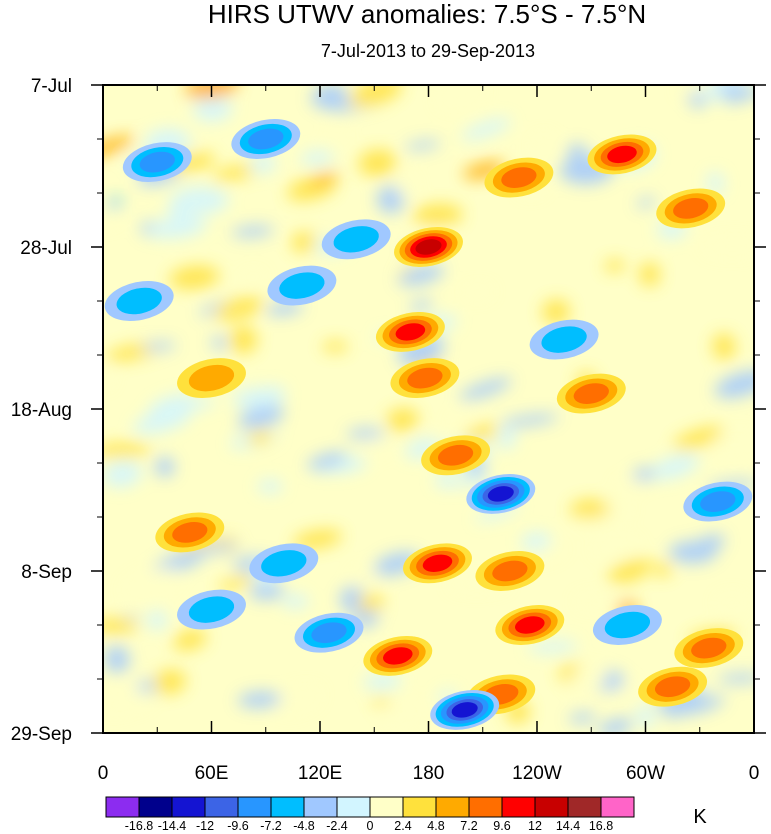 The width and height of the screenshot is (771, 834). I want to click on colorbar-label: -2.4, so click(337, 826).